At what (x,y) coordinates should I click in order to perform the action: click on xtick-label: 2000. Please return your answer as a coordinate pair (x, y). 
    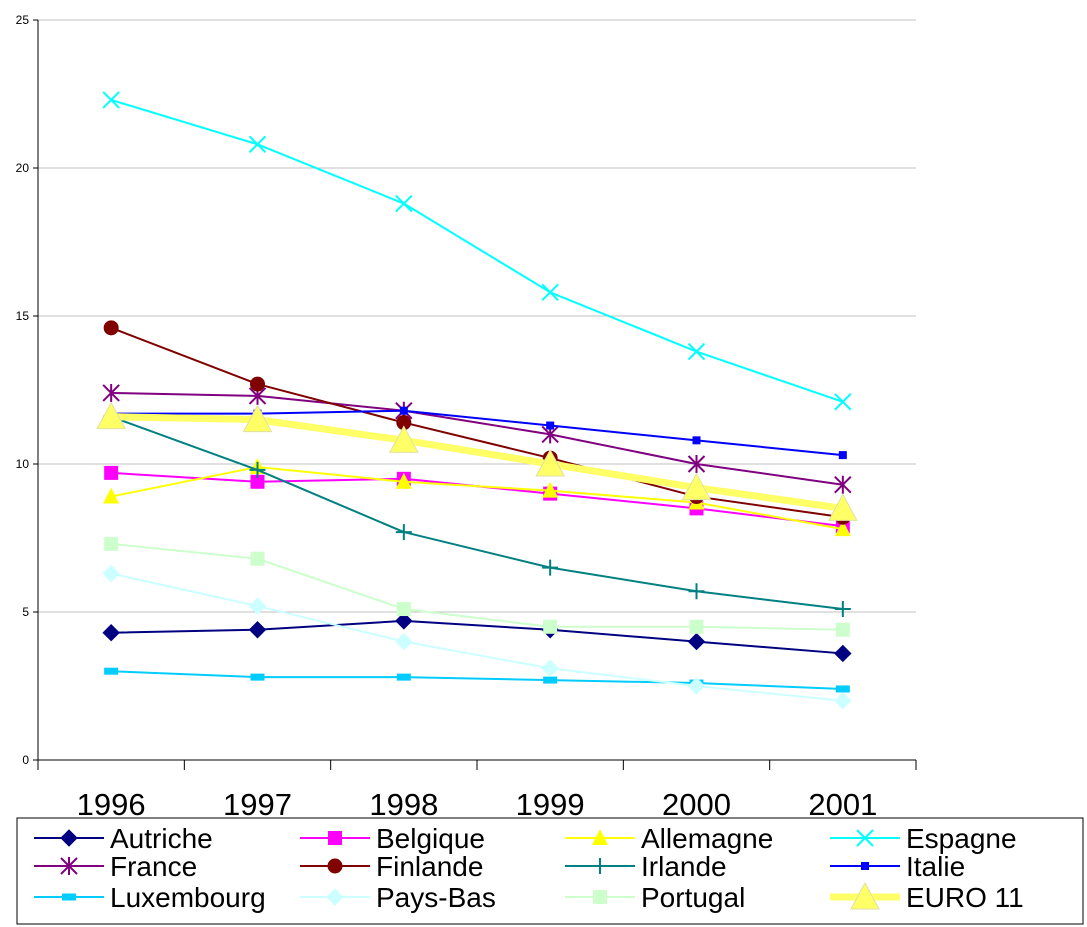
    Looking at the image, I should click on (696, 804).